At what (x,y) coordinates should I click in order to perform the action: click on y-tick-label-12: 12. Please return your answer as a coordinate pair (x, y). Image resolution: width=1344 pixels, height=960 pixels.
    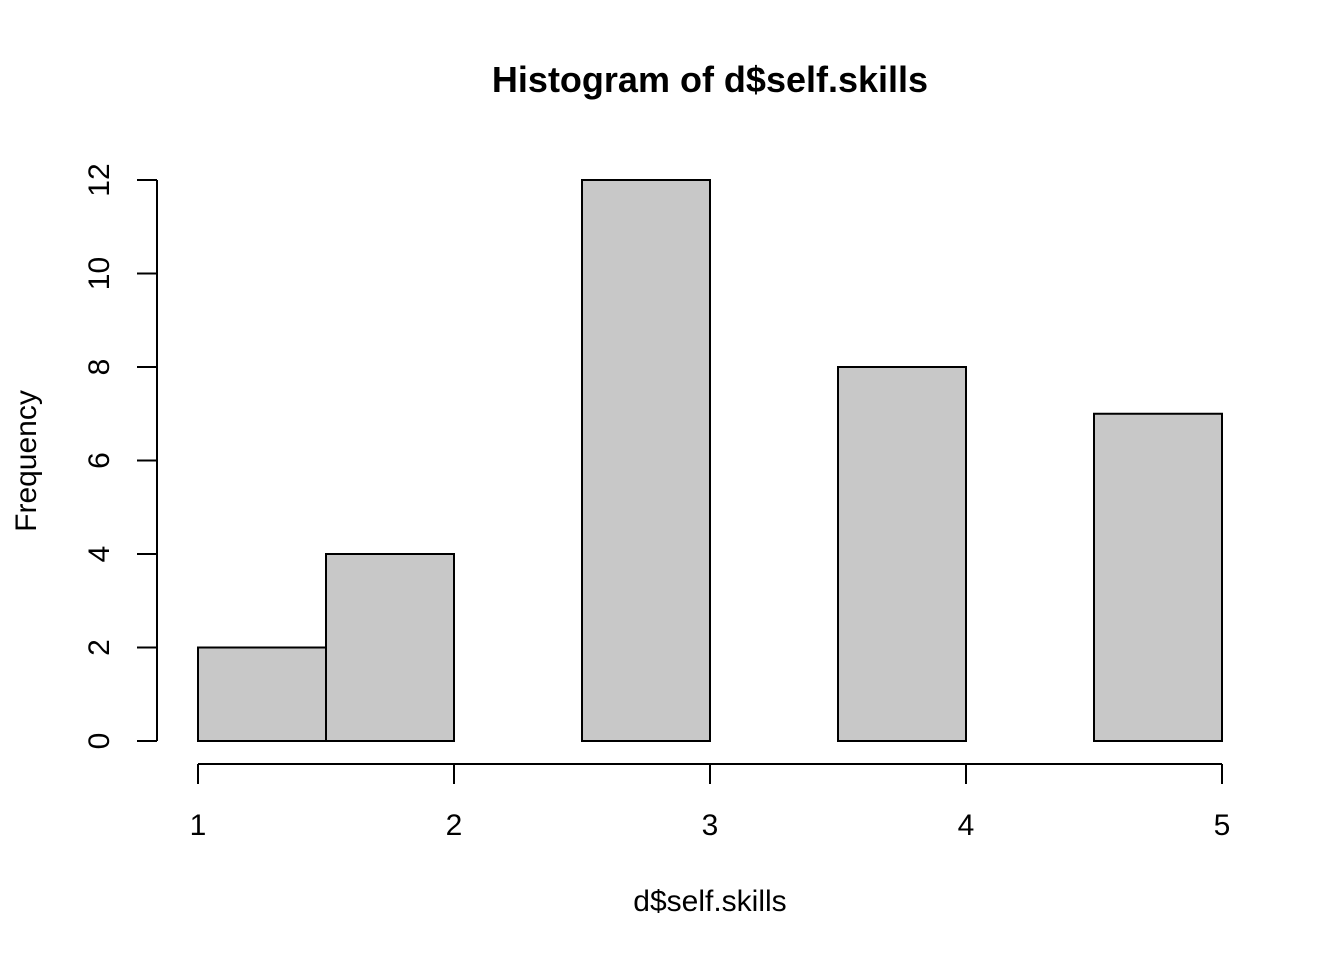
    Looking at the image, I should click on (99, 179).